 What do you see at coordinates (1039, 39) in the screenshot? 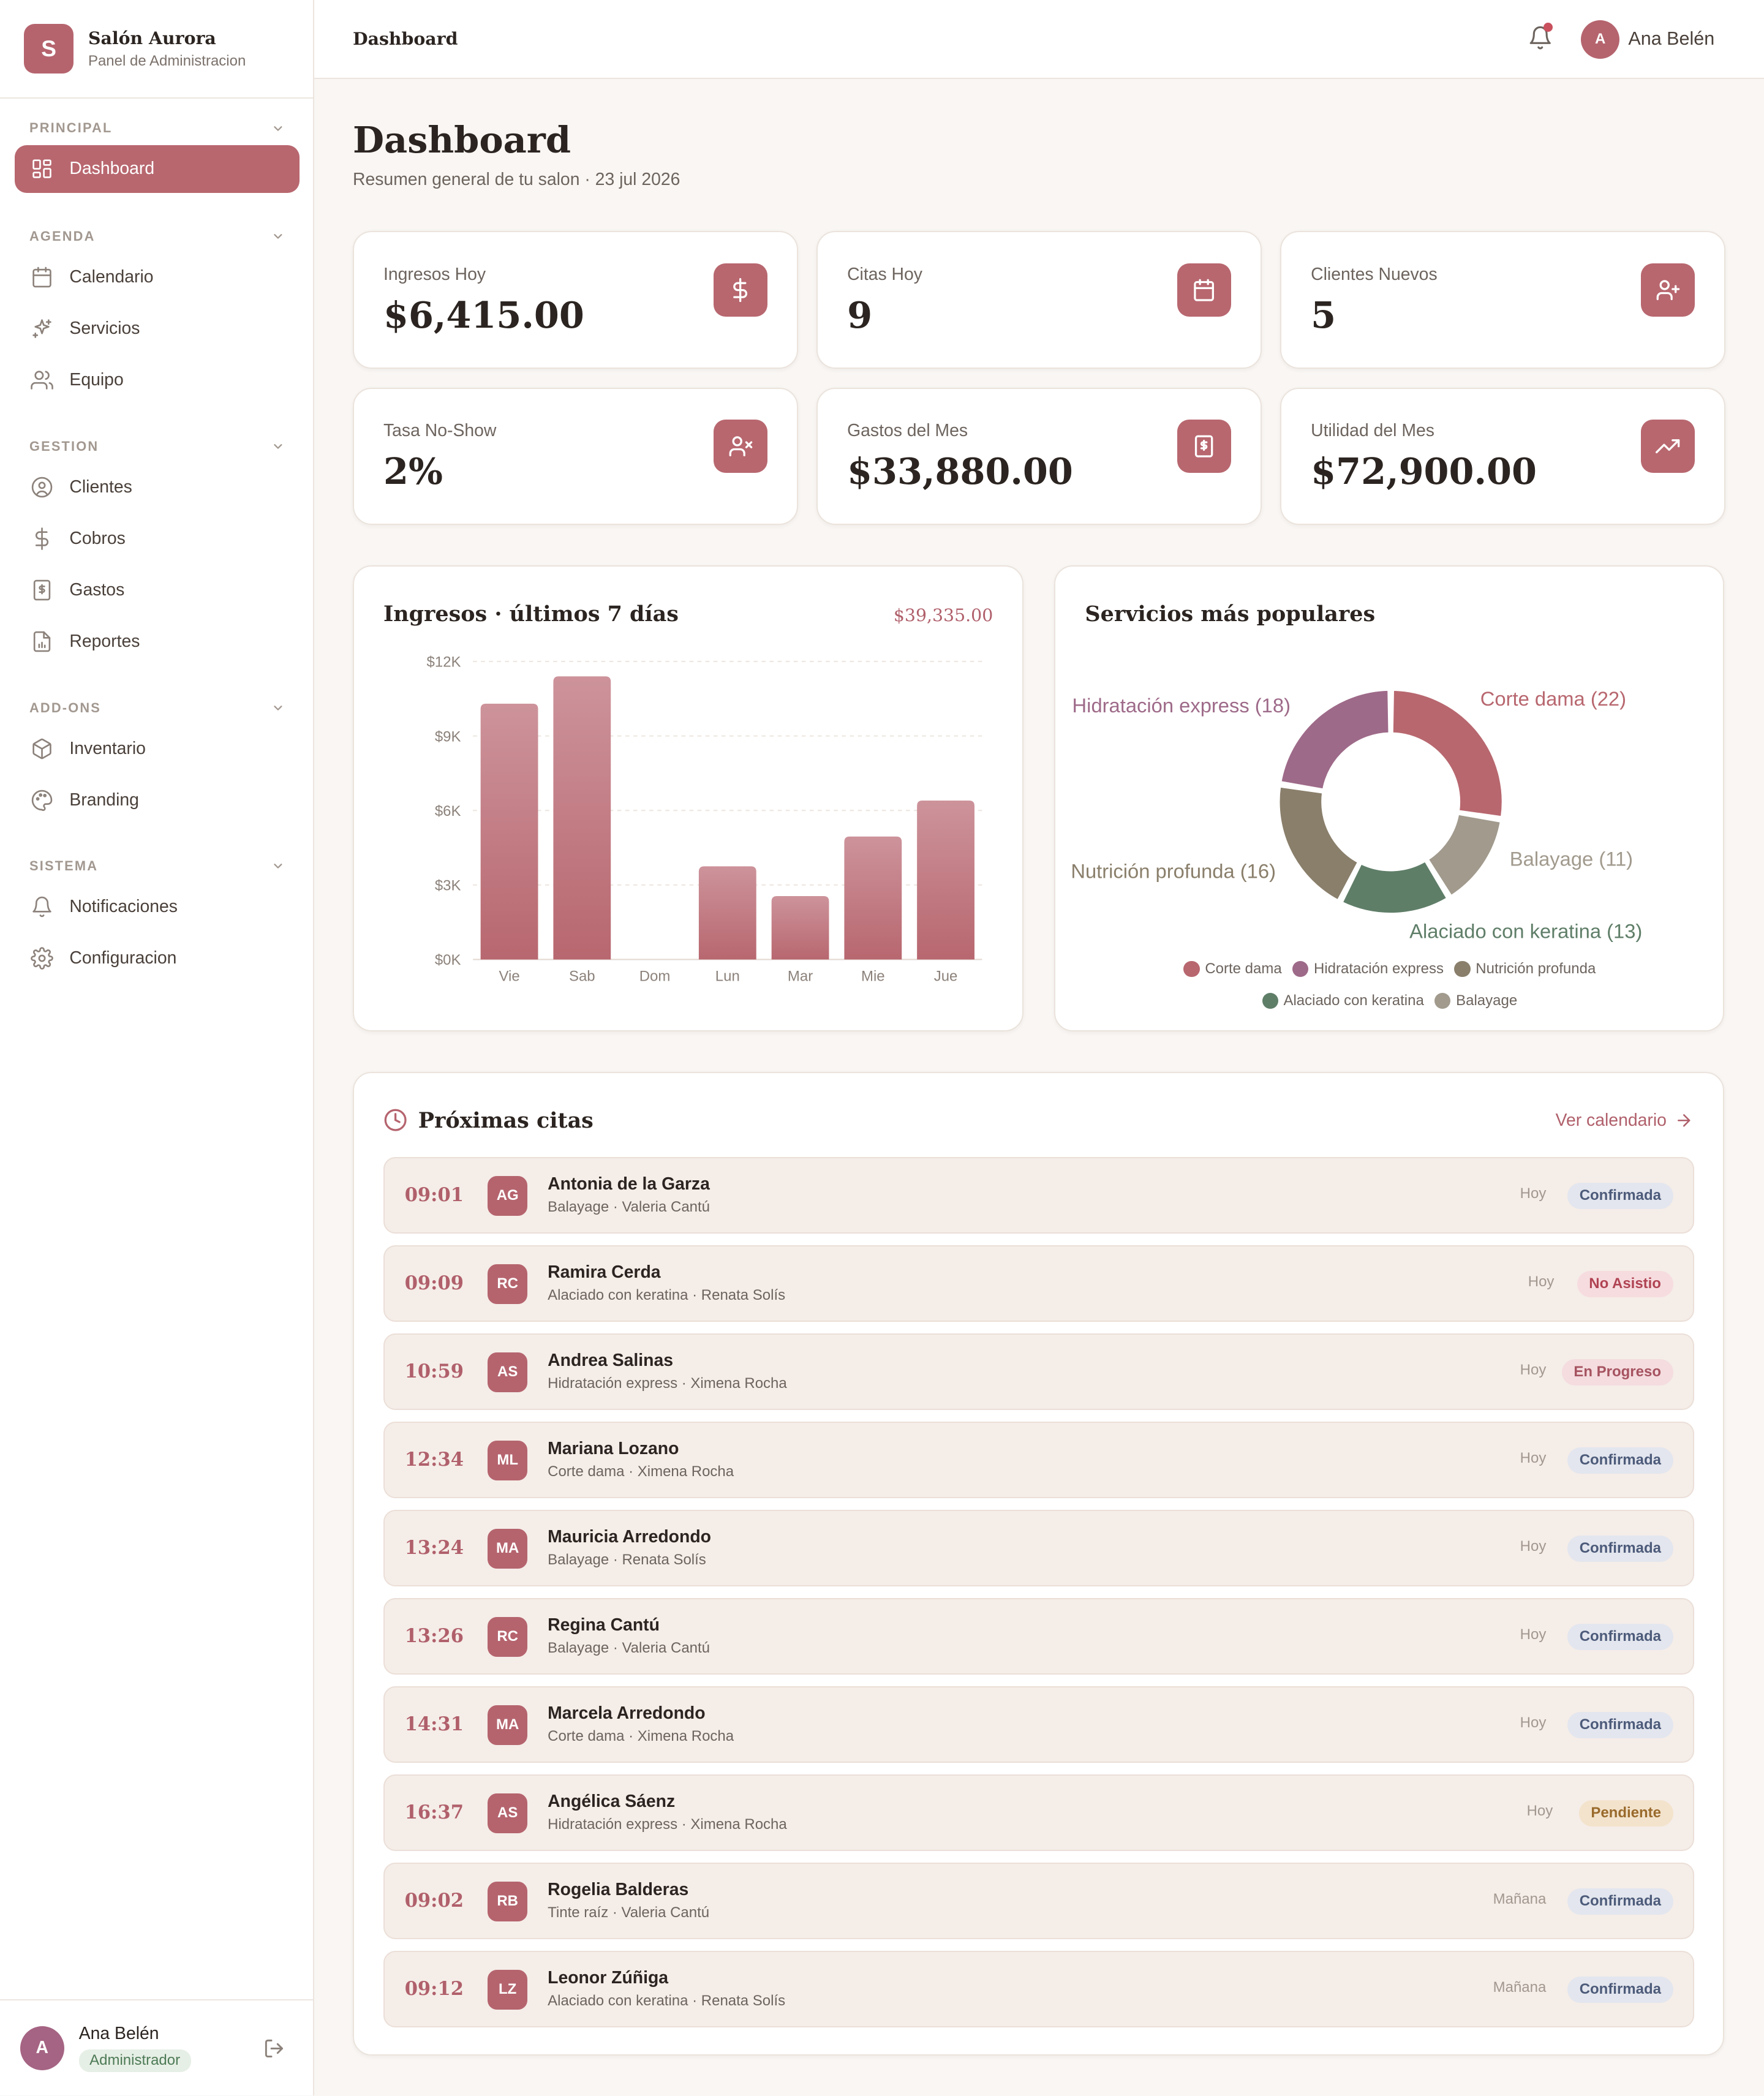
I see `topbar: Dashboard A Ana Belén` at bounding box center [1039, 39].